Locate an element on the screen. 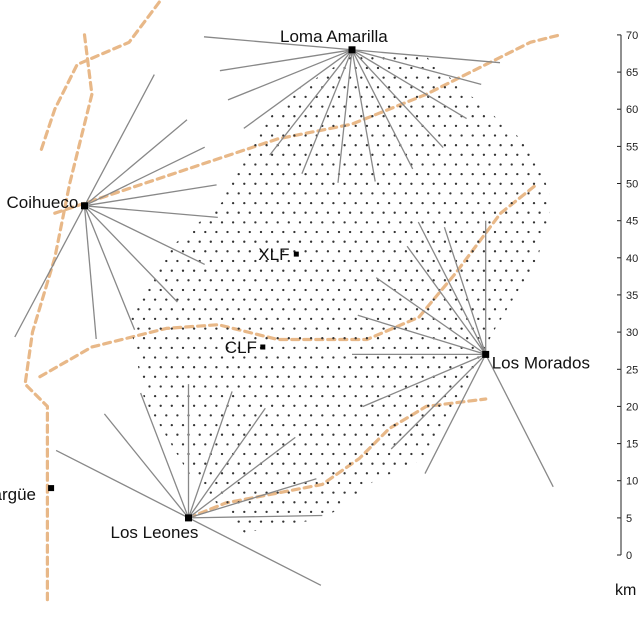 Image resolution: width=644 pixels, height=627 pixels. scale-tick-label: 20 is located at coordinates (632, 407).